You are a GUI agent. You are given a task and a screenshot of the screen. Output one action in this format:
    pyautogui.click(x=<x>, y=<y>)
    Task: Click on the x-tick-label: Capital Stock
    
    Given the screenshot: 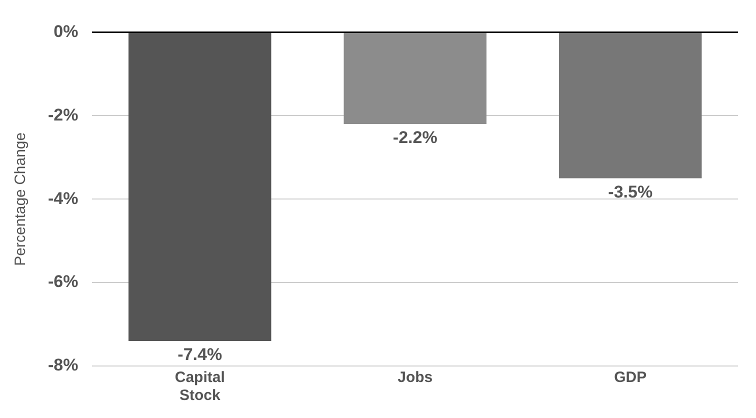 What is the action you would take?
    pyautogui.click(x=199, y=386)
    